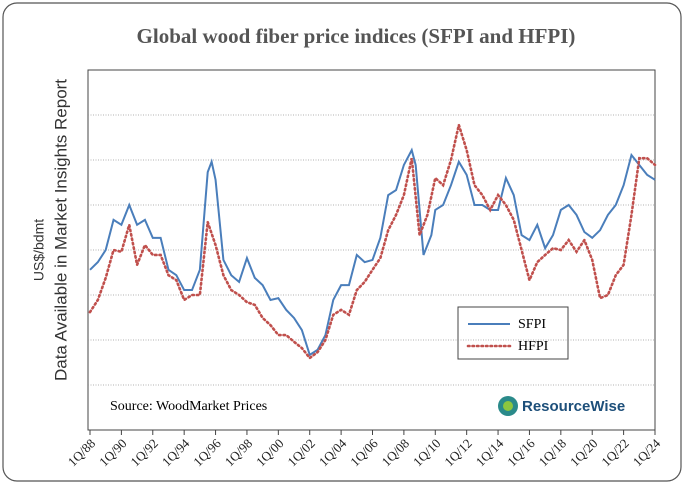  What do you see at coordinates (532, 324) in the screenshot?
I see `legend-label: SFPI` at bounding box center [532, 324].